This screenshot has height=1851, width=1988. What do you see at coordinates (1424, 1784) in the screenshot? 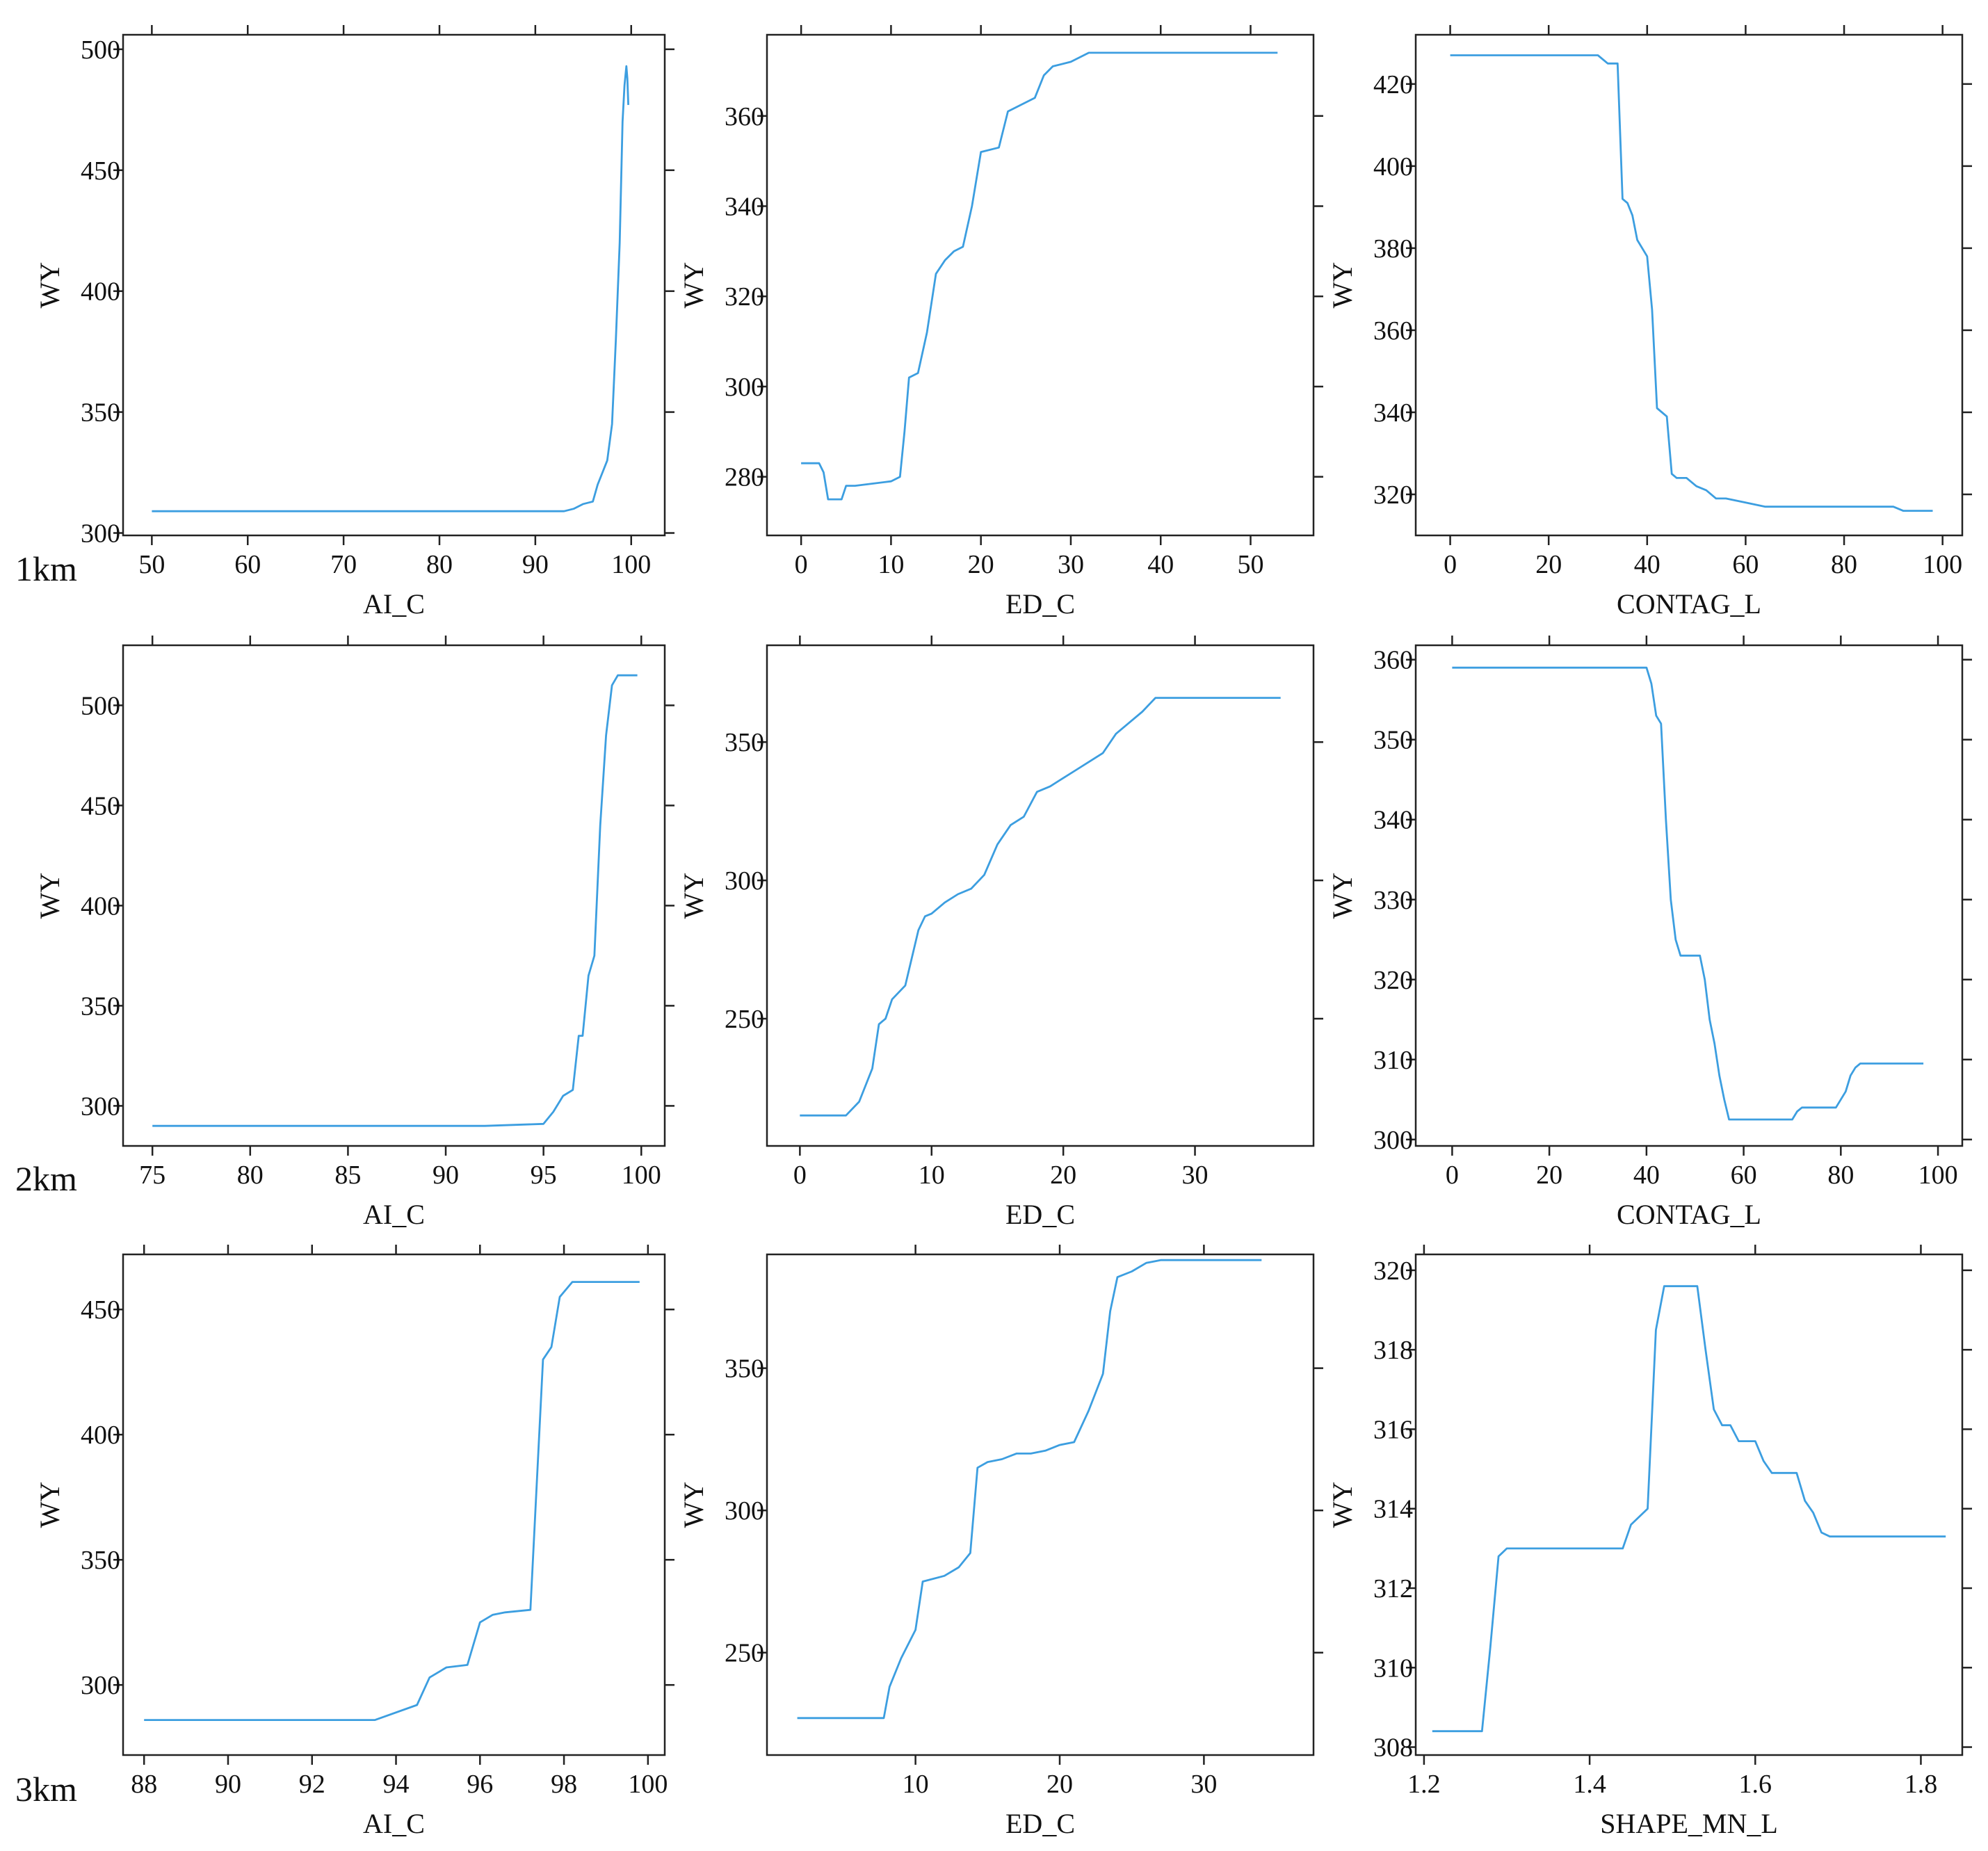
I see `x-tick-label: 1.2` at bounding box center [1424, 1784].